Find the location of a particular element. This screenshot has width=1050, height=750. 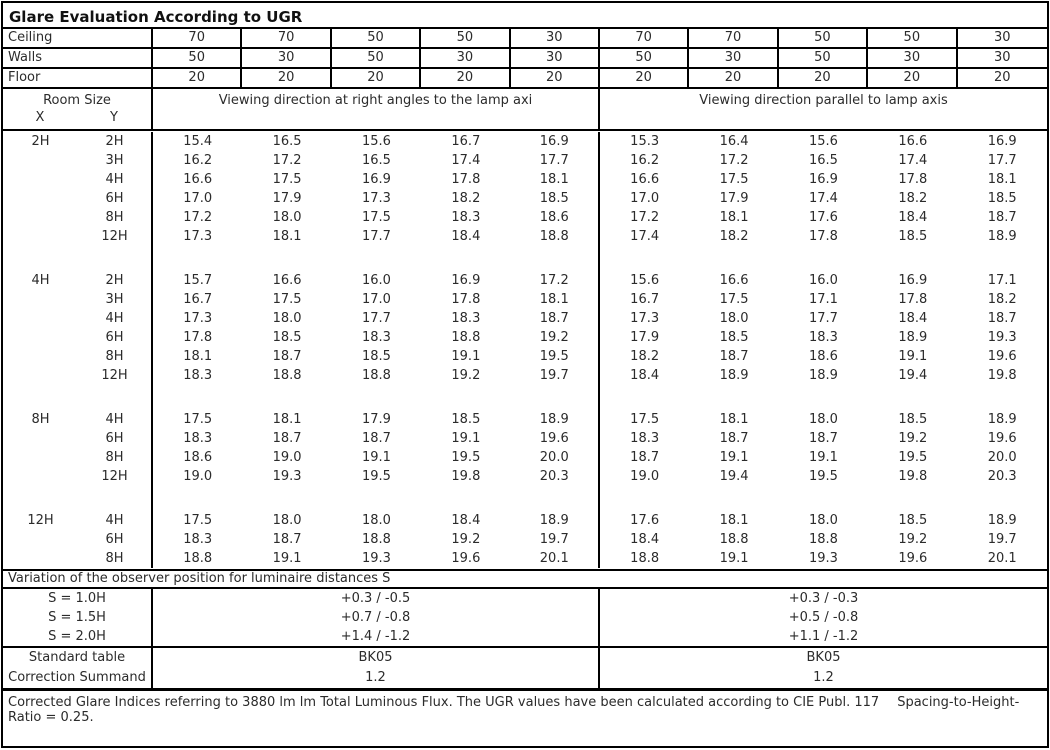

room-y-value: 8H is located at coordinates (115, 457).